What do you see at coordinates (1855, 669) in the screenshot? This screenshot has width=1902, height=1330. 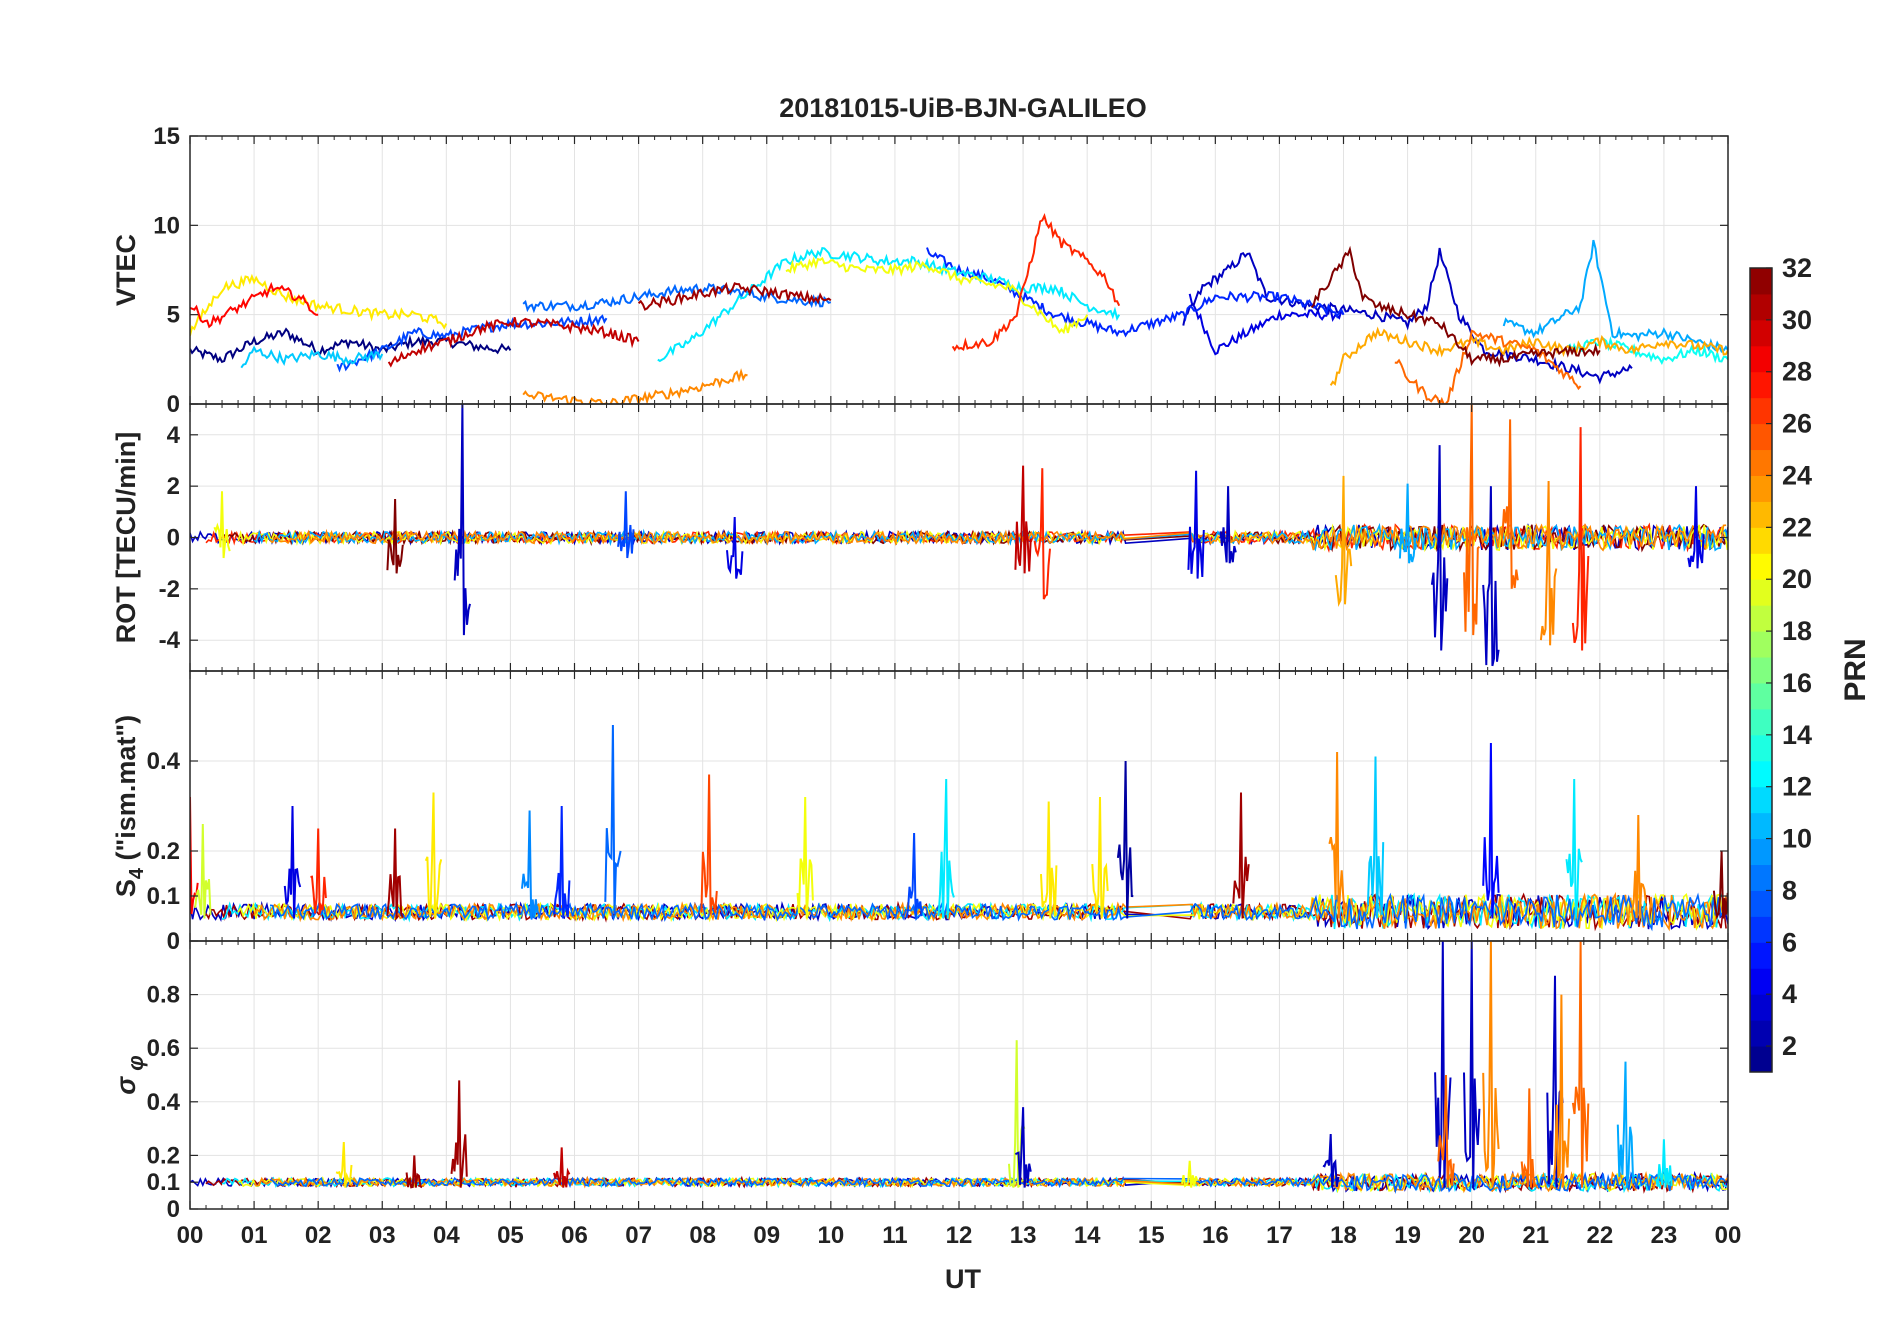 I see `colorbar-label: PRN` at bounding box center [1855, 669].